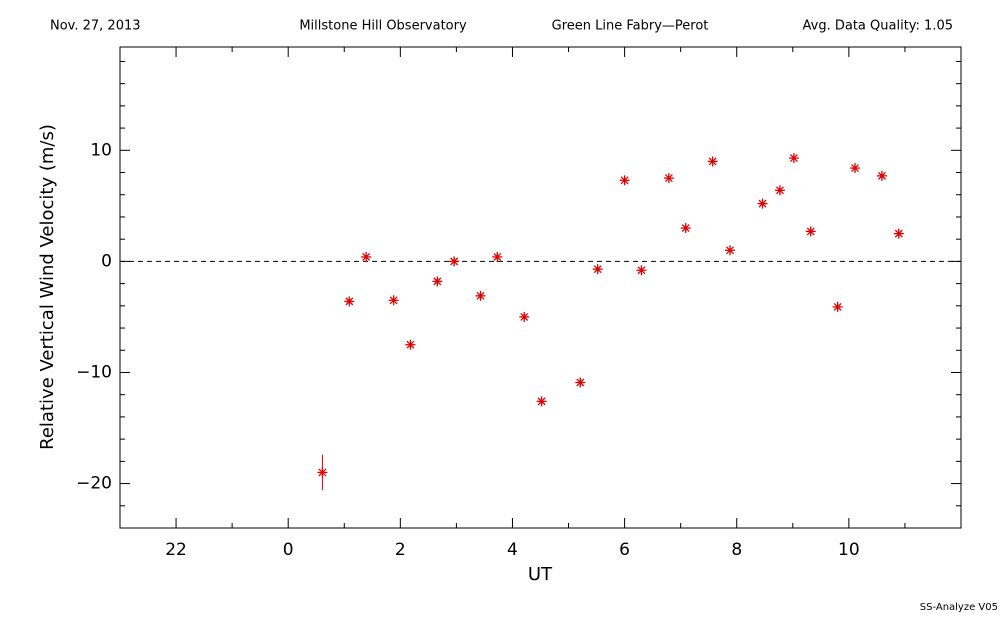  Describe the element at coordinates (630, 26) in the screenshot. I see `instrument: Green Line Fabry—Perot` at that location.